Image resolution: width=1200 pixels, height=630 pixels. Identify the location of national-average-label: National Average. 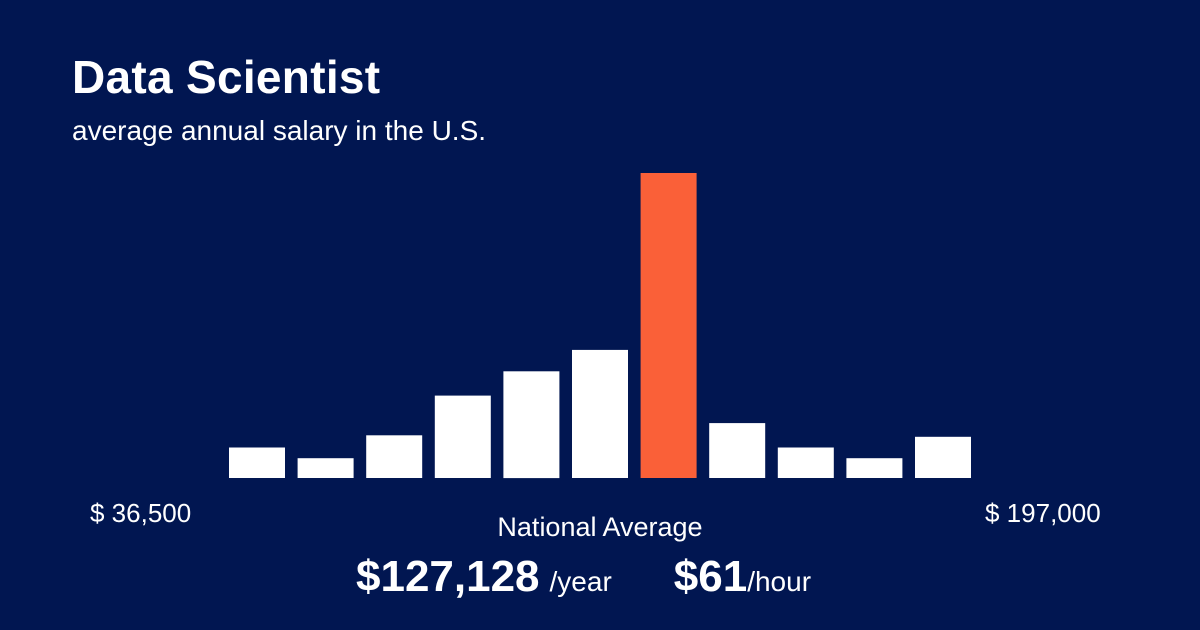
(600, 527).